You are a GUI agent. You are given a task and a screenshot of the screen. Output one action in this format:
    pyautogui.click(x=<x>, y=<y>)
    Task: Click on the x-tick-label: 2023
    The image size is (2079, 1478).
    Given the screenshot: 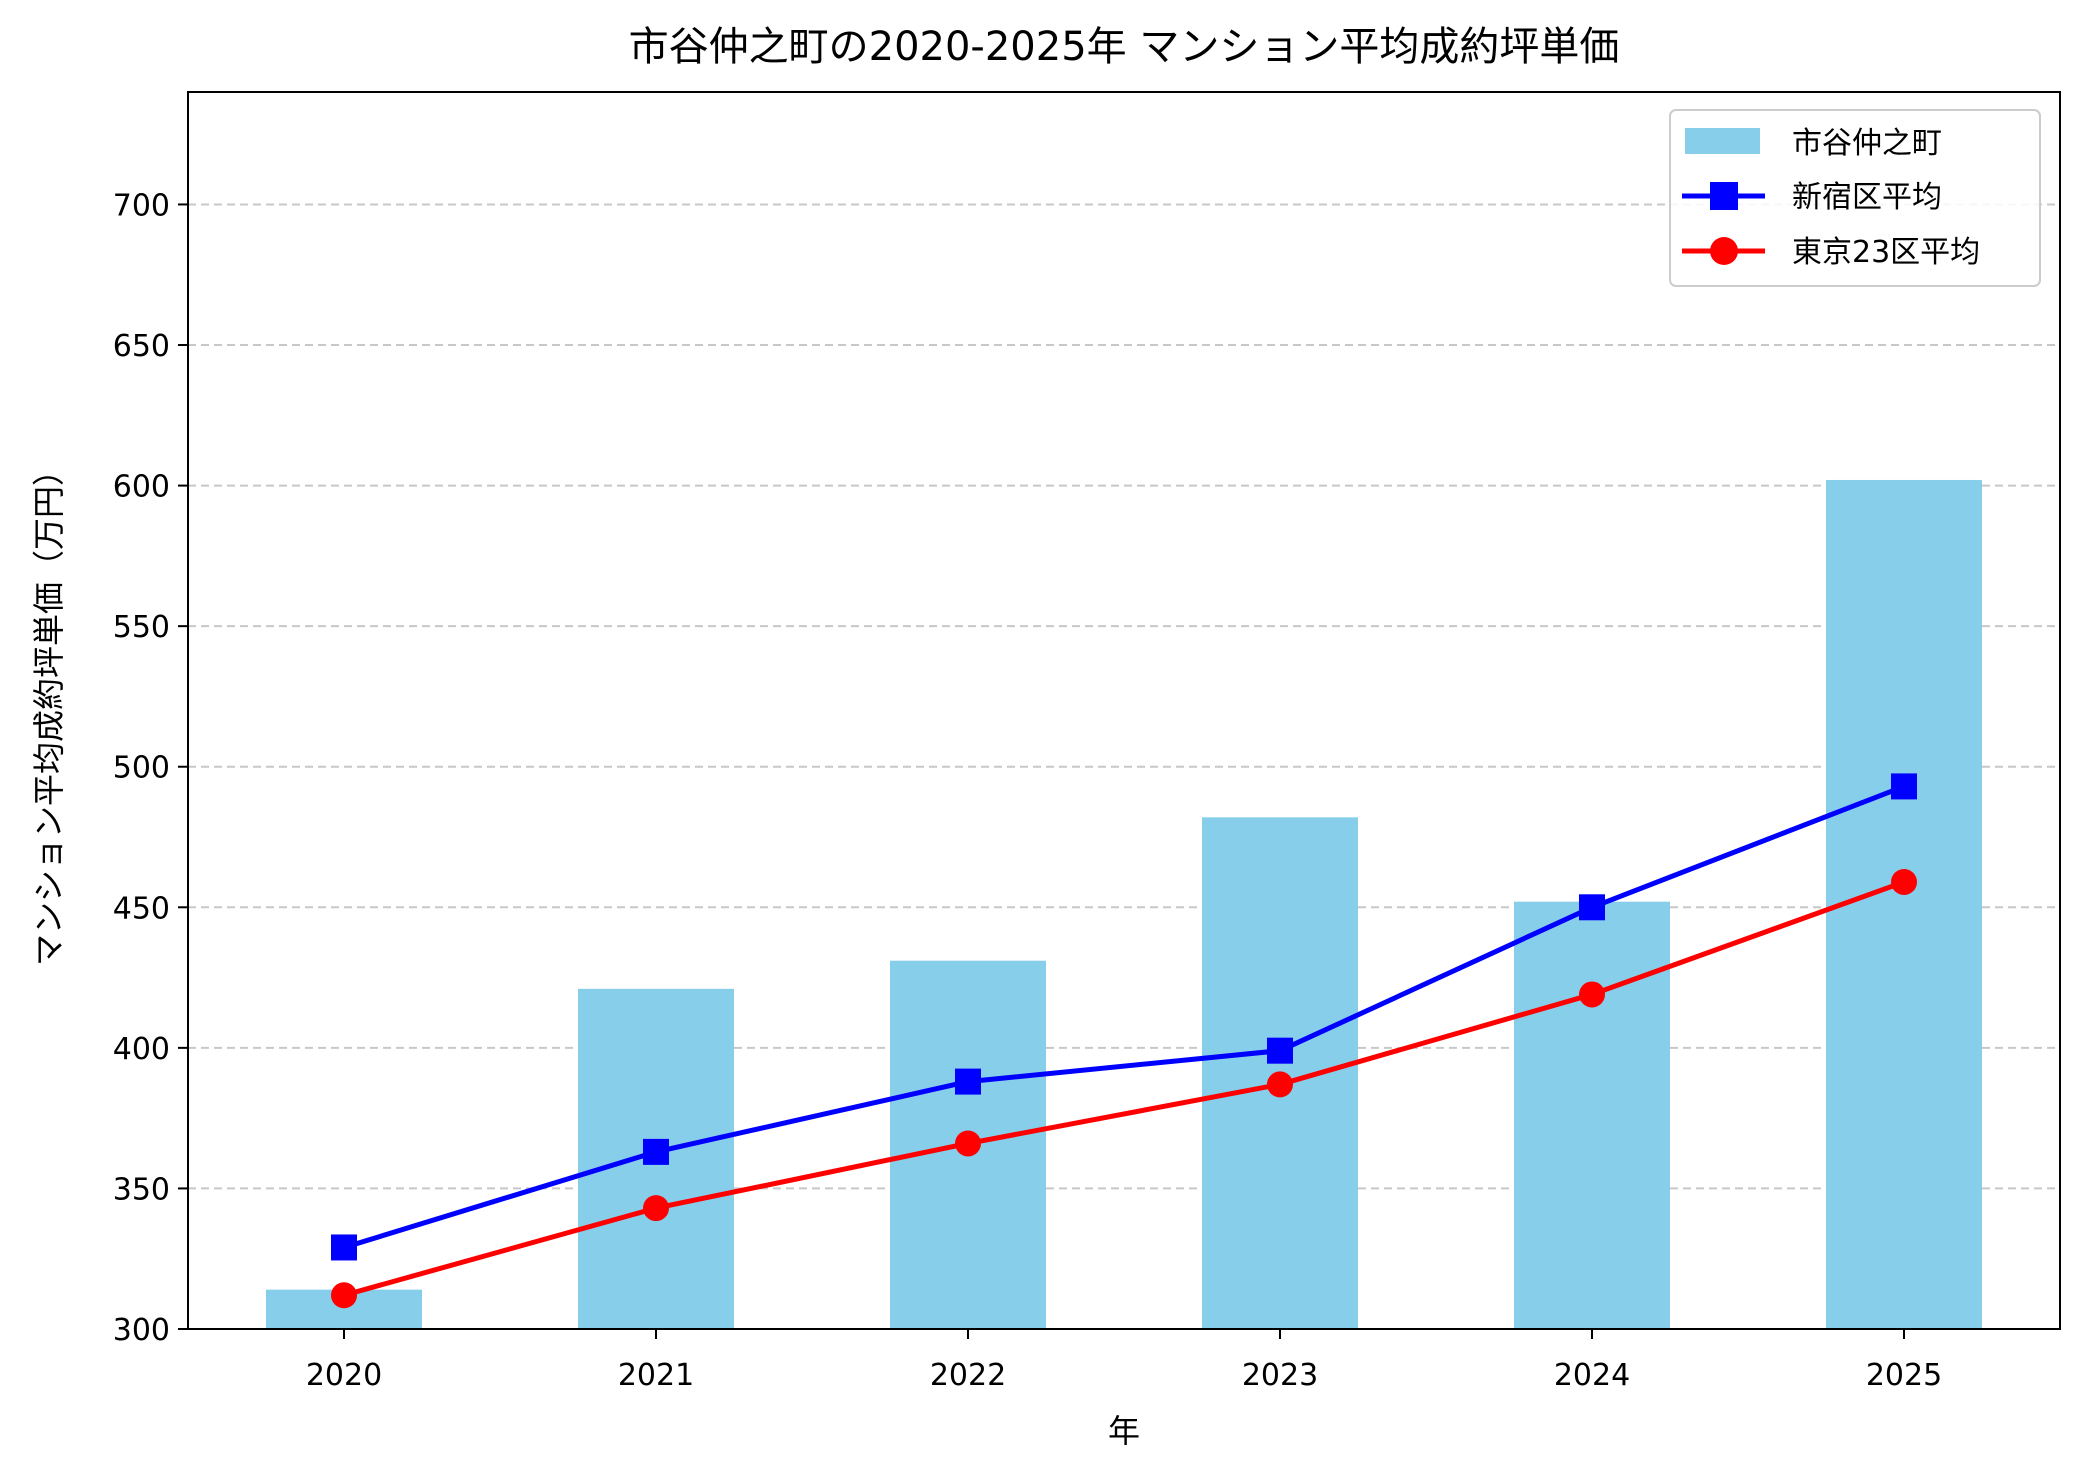 What is the action you would take?
    pyautogui.click(x=1280, y=1375)
    